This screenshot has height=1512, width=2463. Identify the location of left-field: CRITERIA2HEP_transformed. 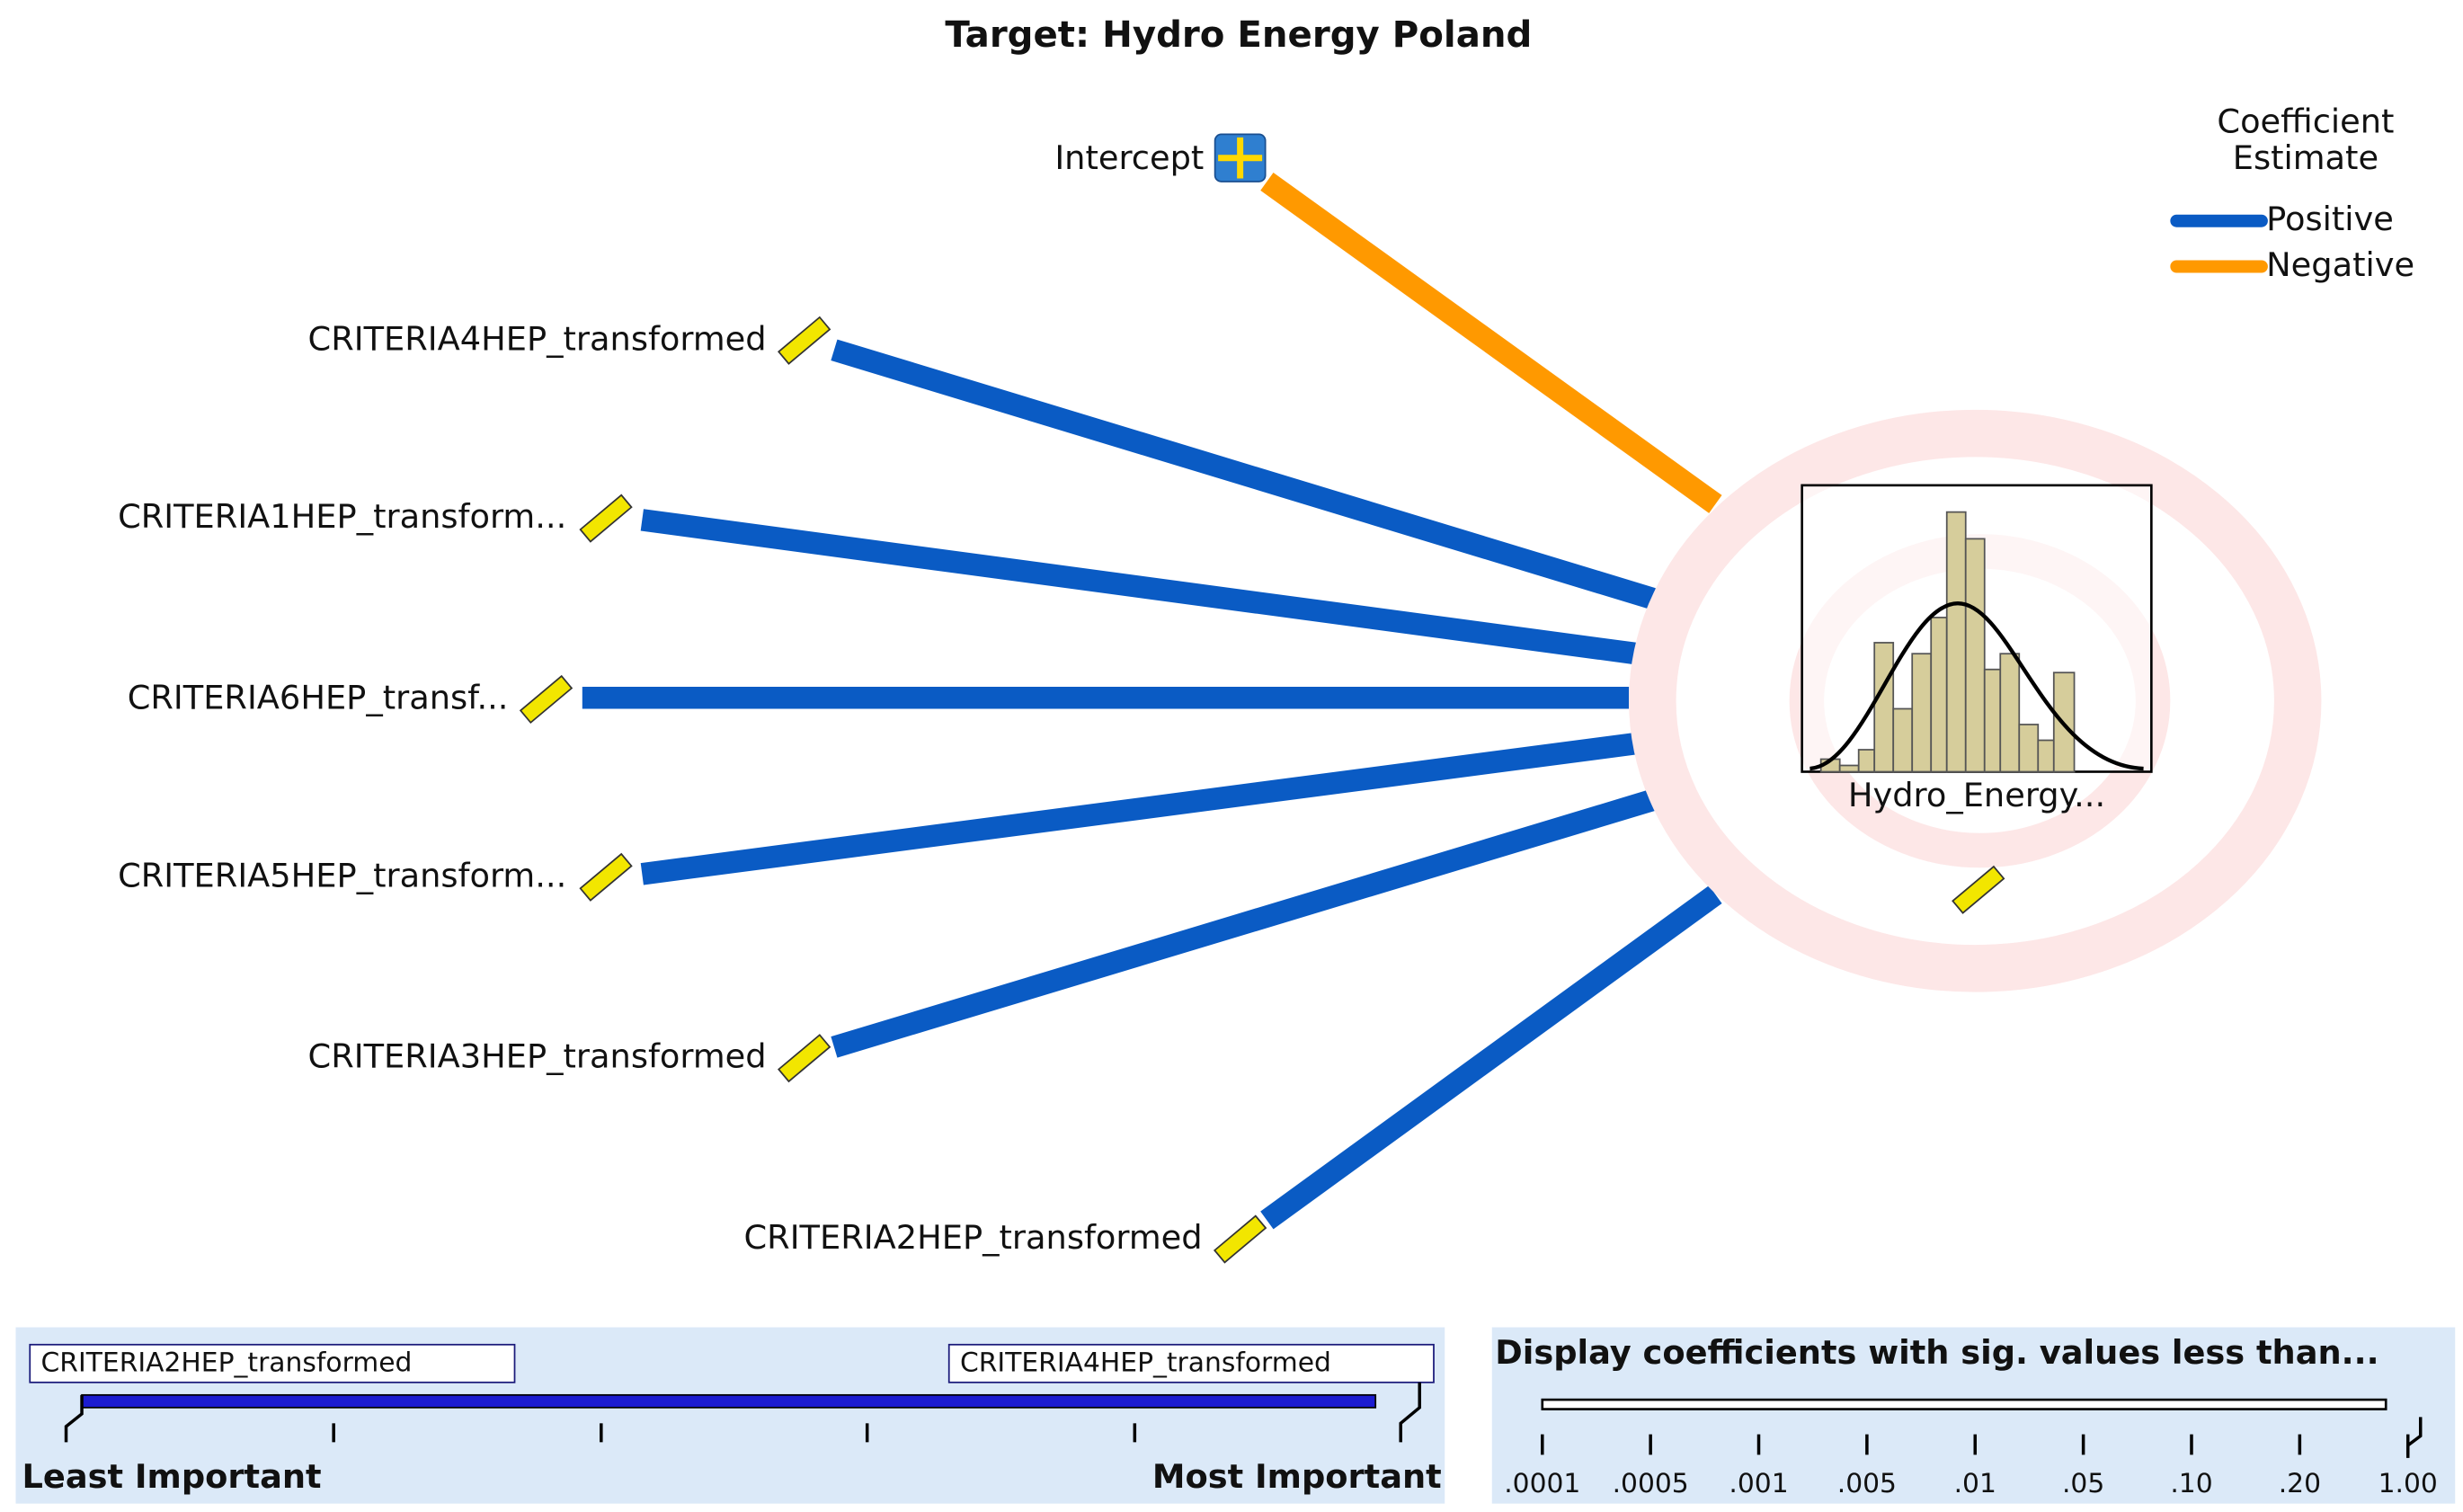
(227, 1362).